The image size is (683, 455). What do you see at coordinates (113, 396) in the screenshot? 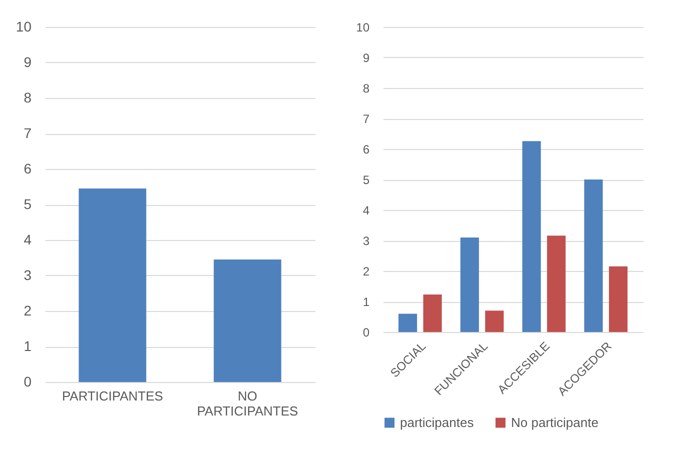
I see `x-tick-label: PARTICIPANTES` at bounding box center [113, 396].